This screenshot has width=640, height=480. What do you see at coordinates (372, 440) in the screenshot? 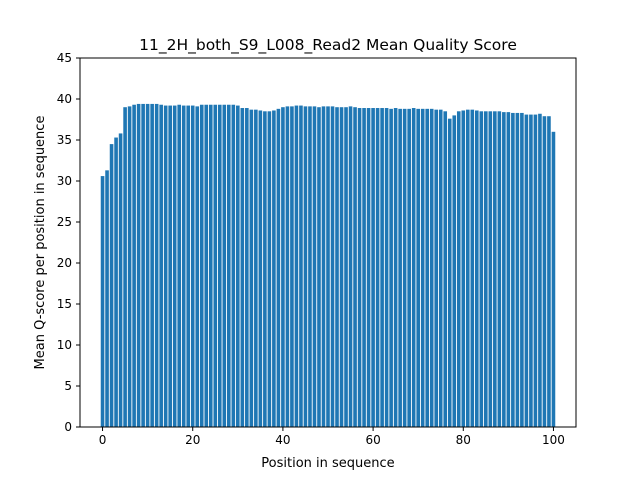
I see `x-tick-label: 60` at bounding box center [372, 440].